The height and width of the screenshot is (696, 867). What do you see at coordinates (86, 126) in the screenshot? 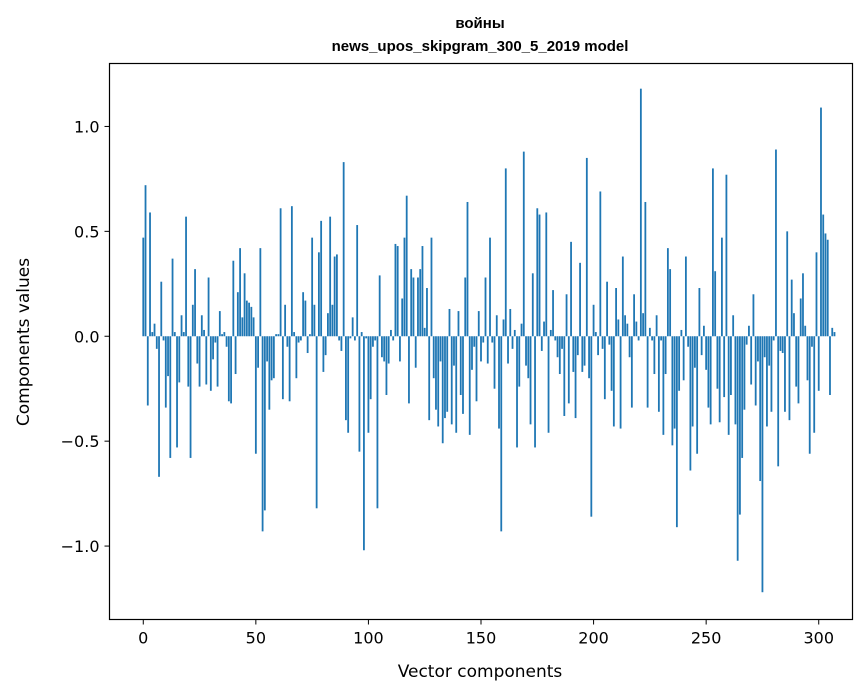
I see `y-tick-label: 1.0` at bounding box center [86, 126].